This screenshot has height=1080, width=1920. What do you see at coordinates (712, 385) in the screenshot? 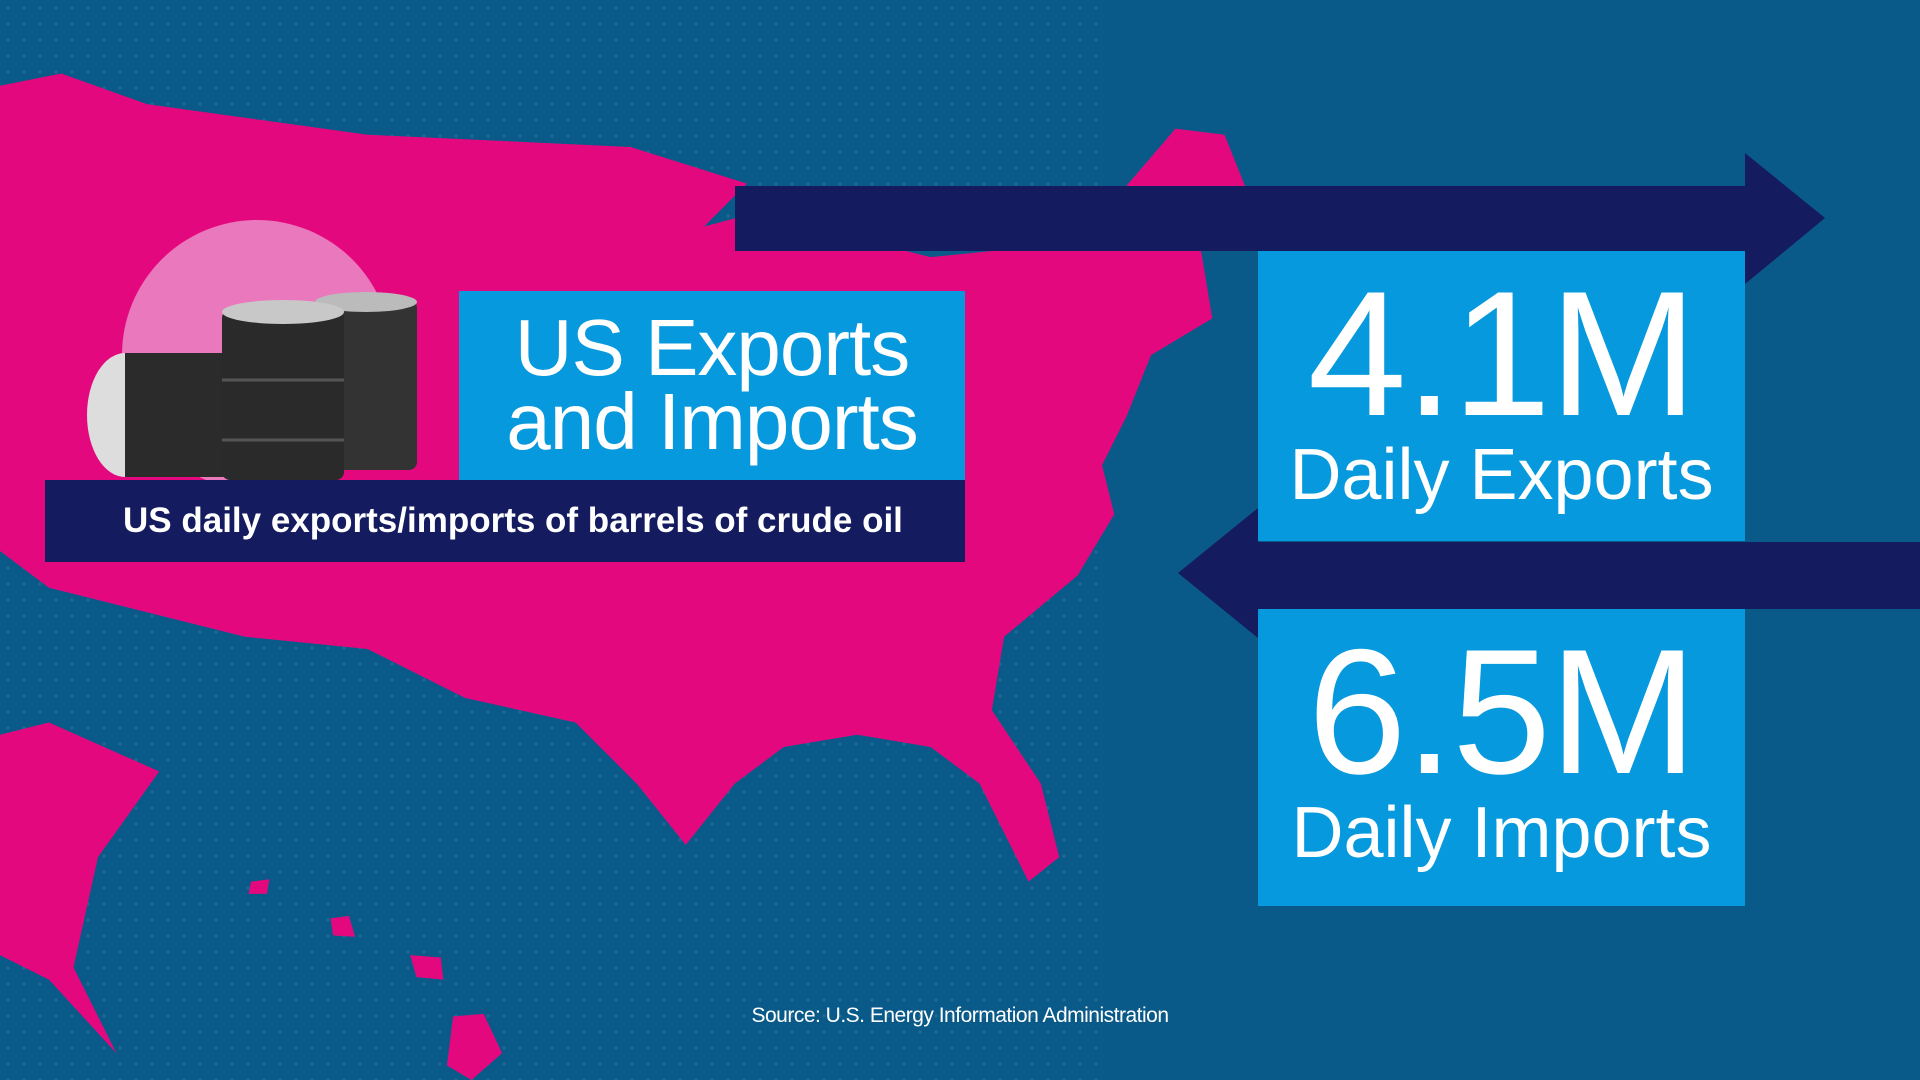
I see `title: US Exports and Imports` at bounding box center [712, 385].